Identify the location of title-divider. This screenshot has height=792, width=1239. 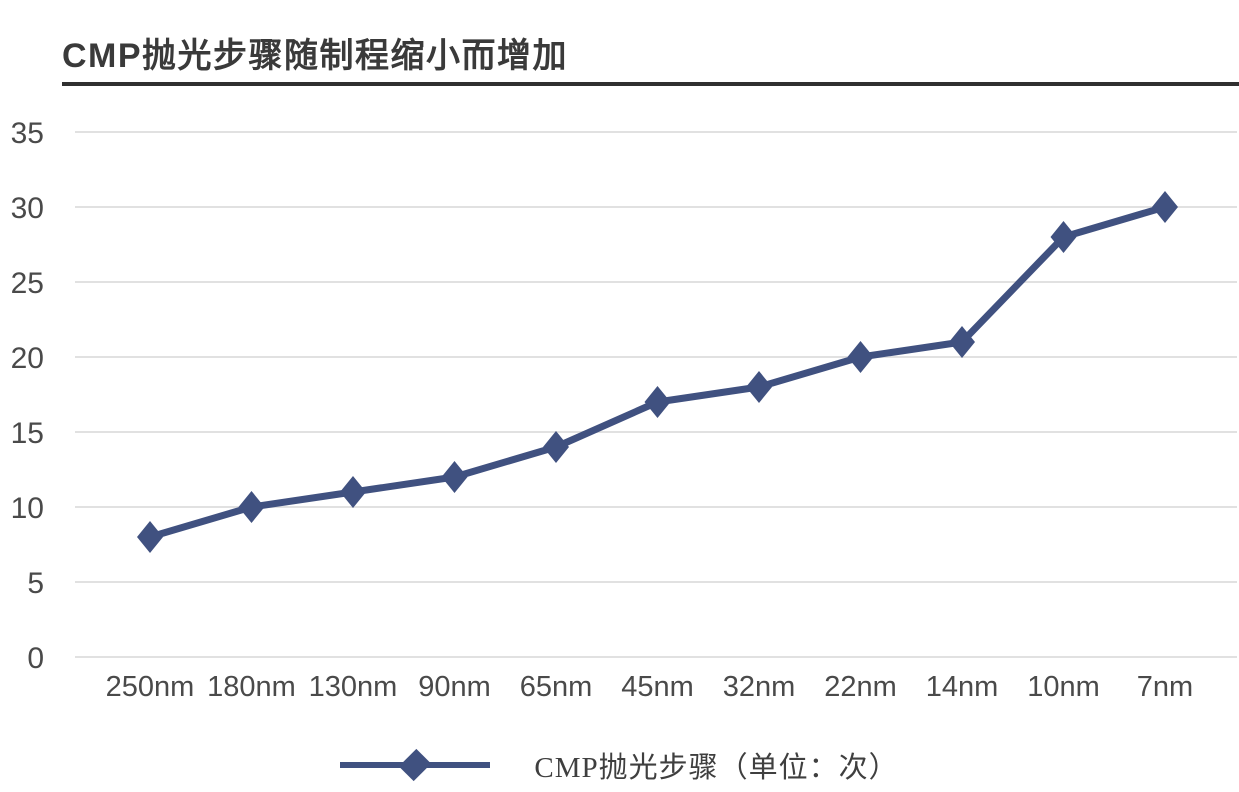
(650, 84).